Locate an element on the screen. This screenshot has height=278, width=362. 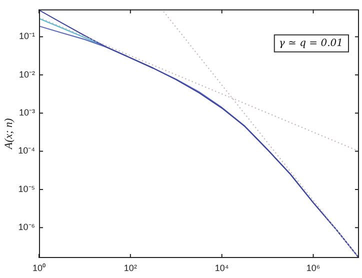
y-tick-label: 10⁻⁶ is located at coordinates (27, 227).